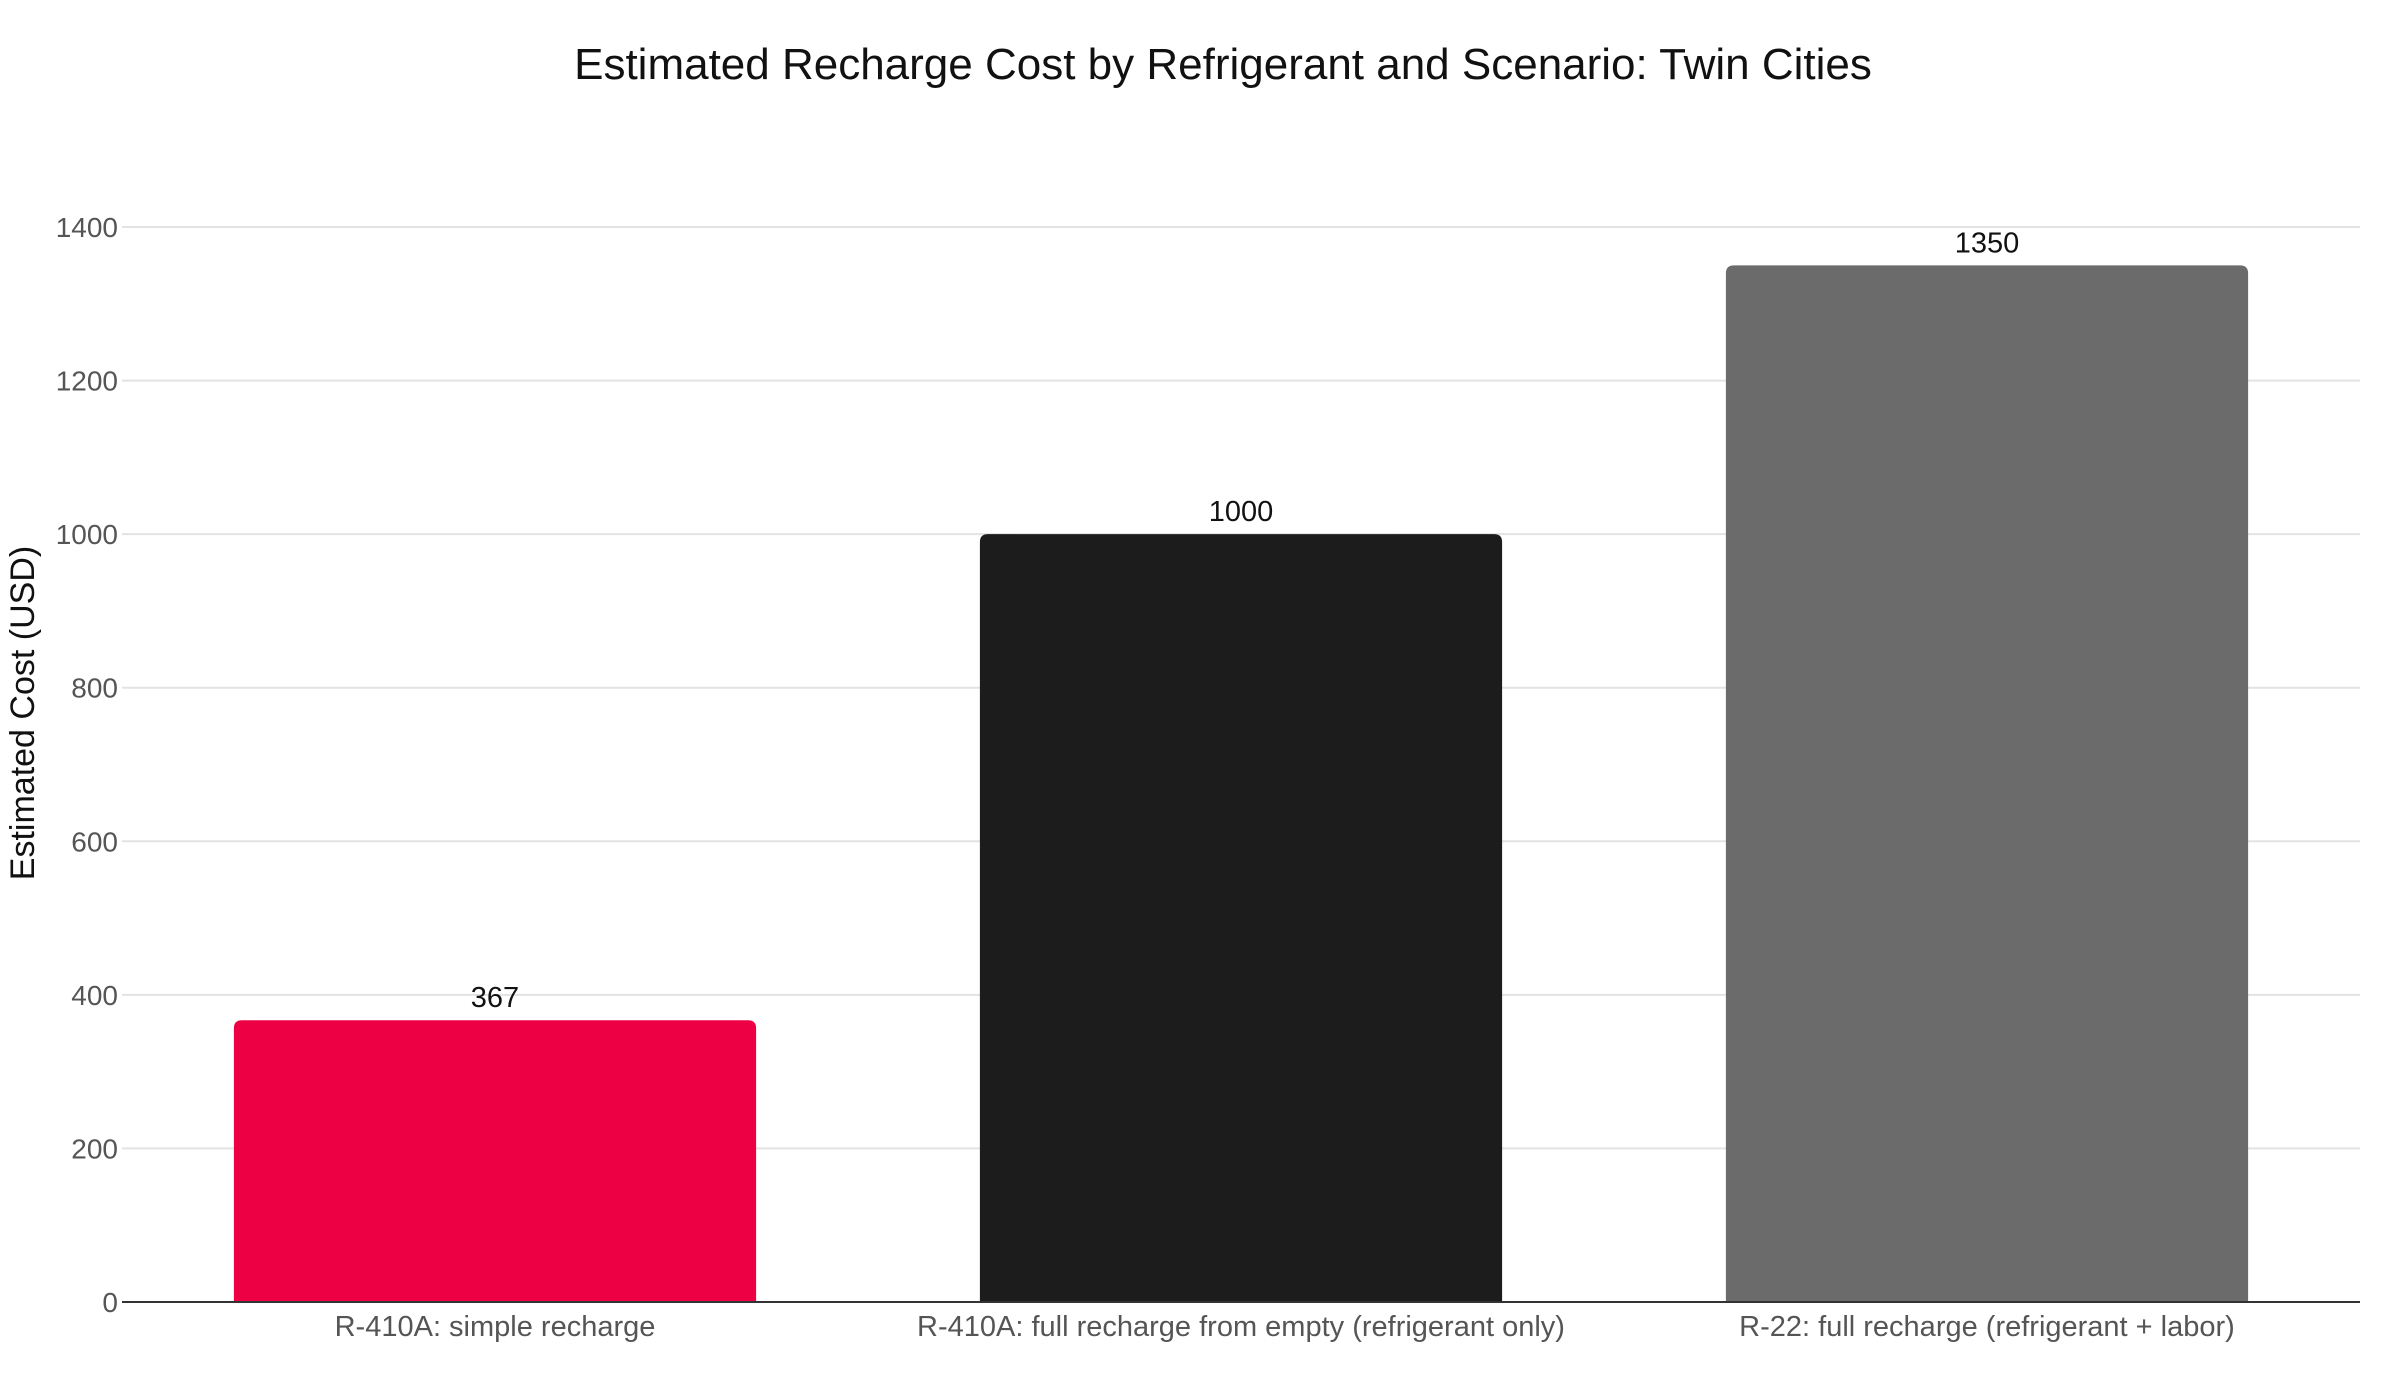 This screenshot has width=2400, height=1400. What do you see at coordinates (94, 841) in the screenshot?
I see `y-tick-label: 600` at bounding box center [94, 841].